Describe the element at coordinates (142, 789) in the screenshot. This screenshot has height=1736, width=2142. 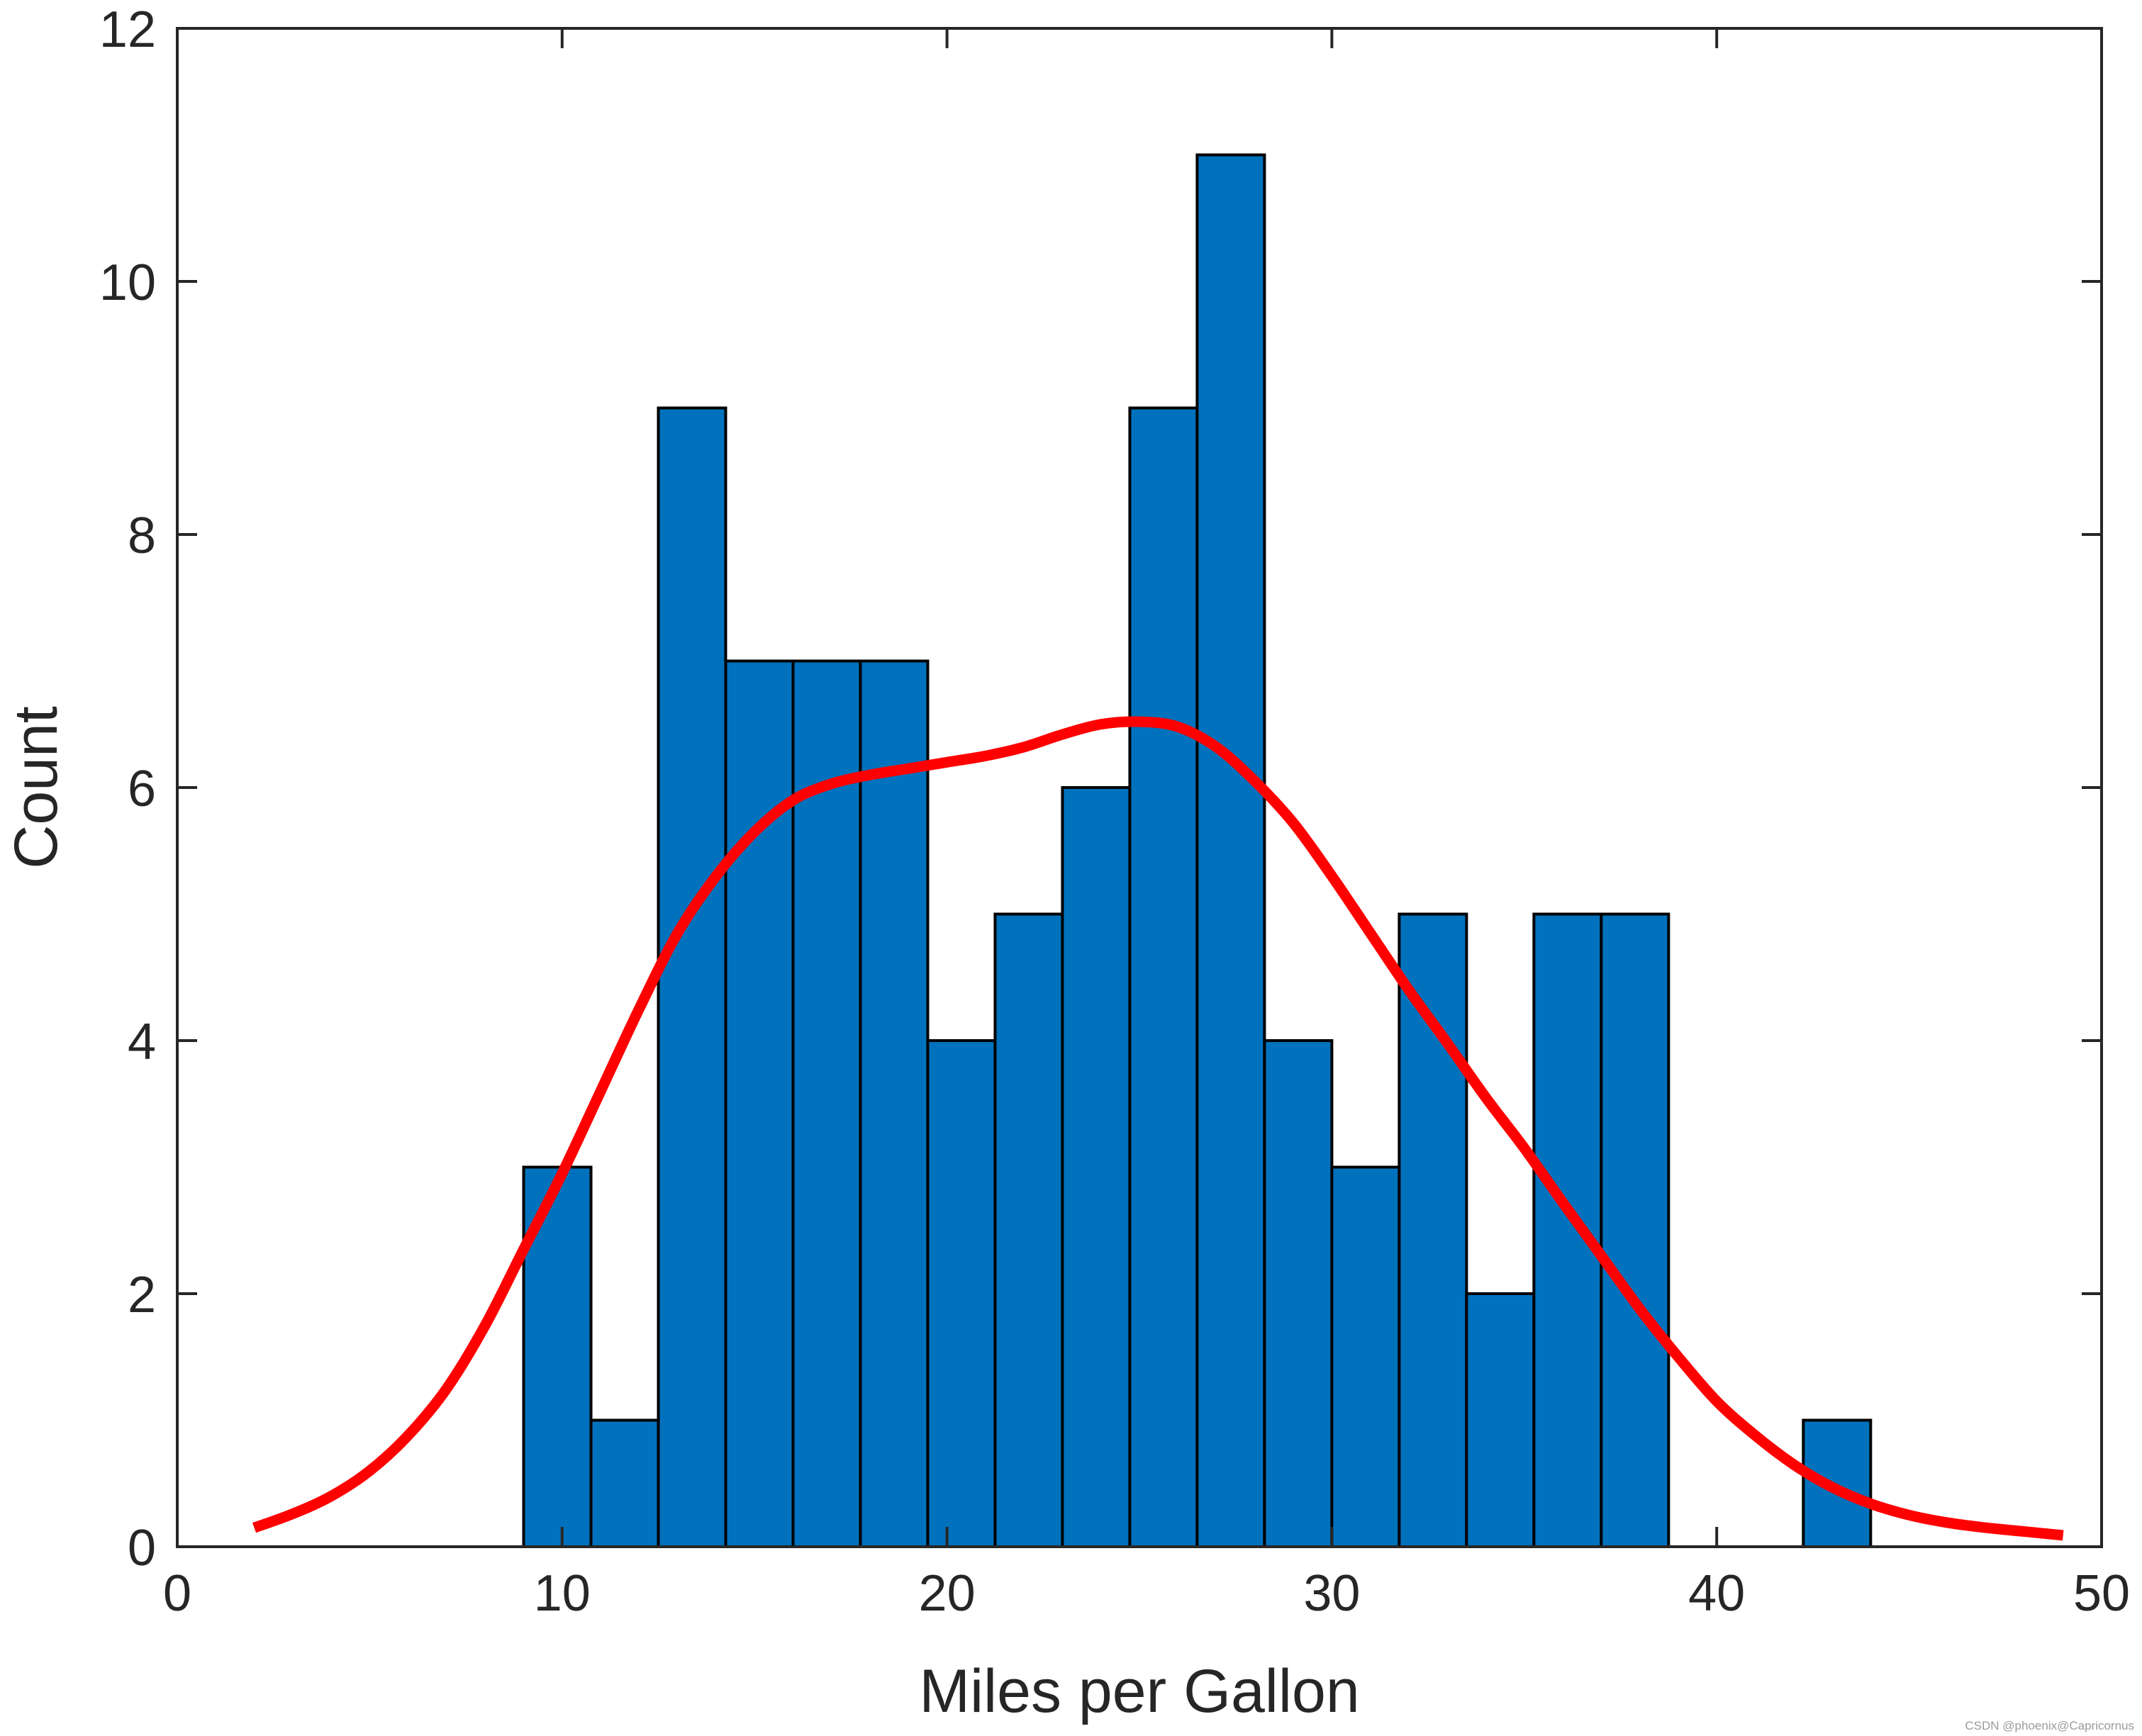
I see `y-tick-label: 6` at that location.